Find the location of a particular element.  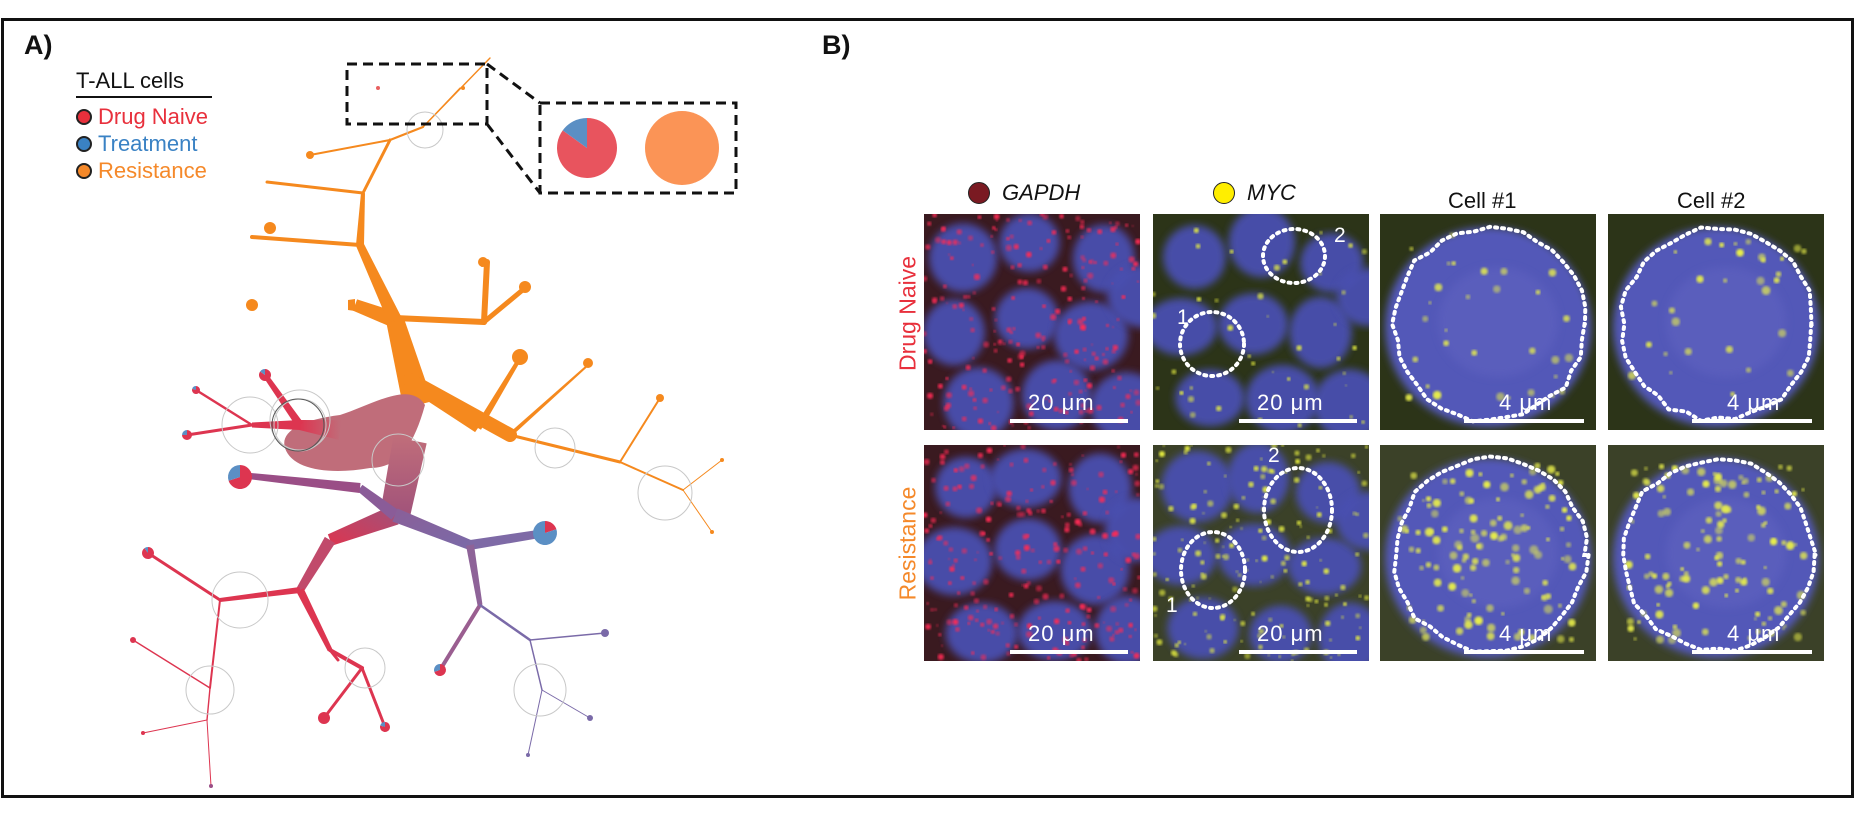

row-label-resistance: Resistance is located at coordinates (907, 543).